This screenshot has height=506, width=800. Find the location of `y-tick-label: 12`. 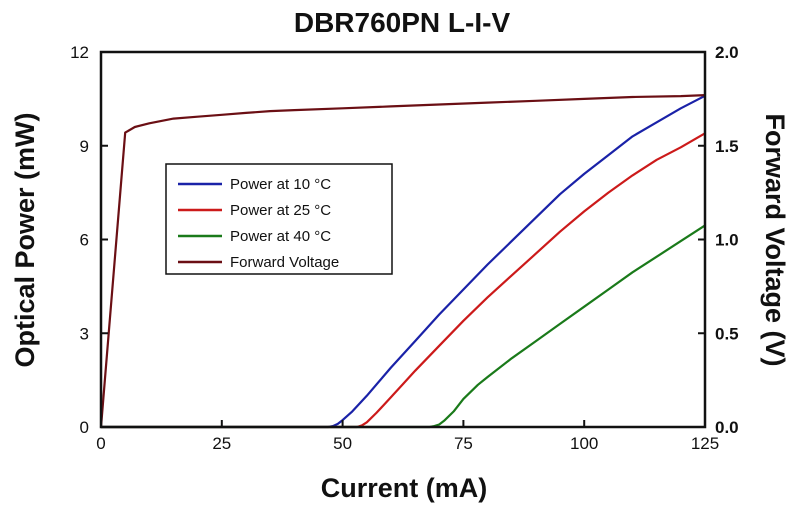

y-tick-label: 12 is located at coordinates (79, 52).